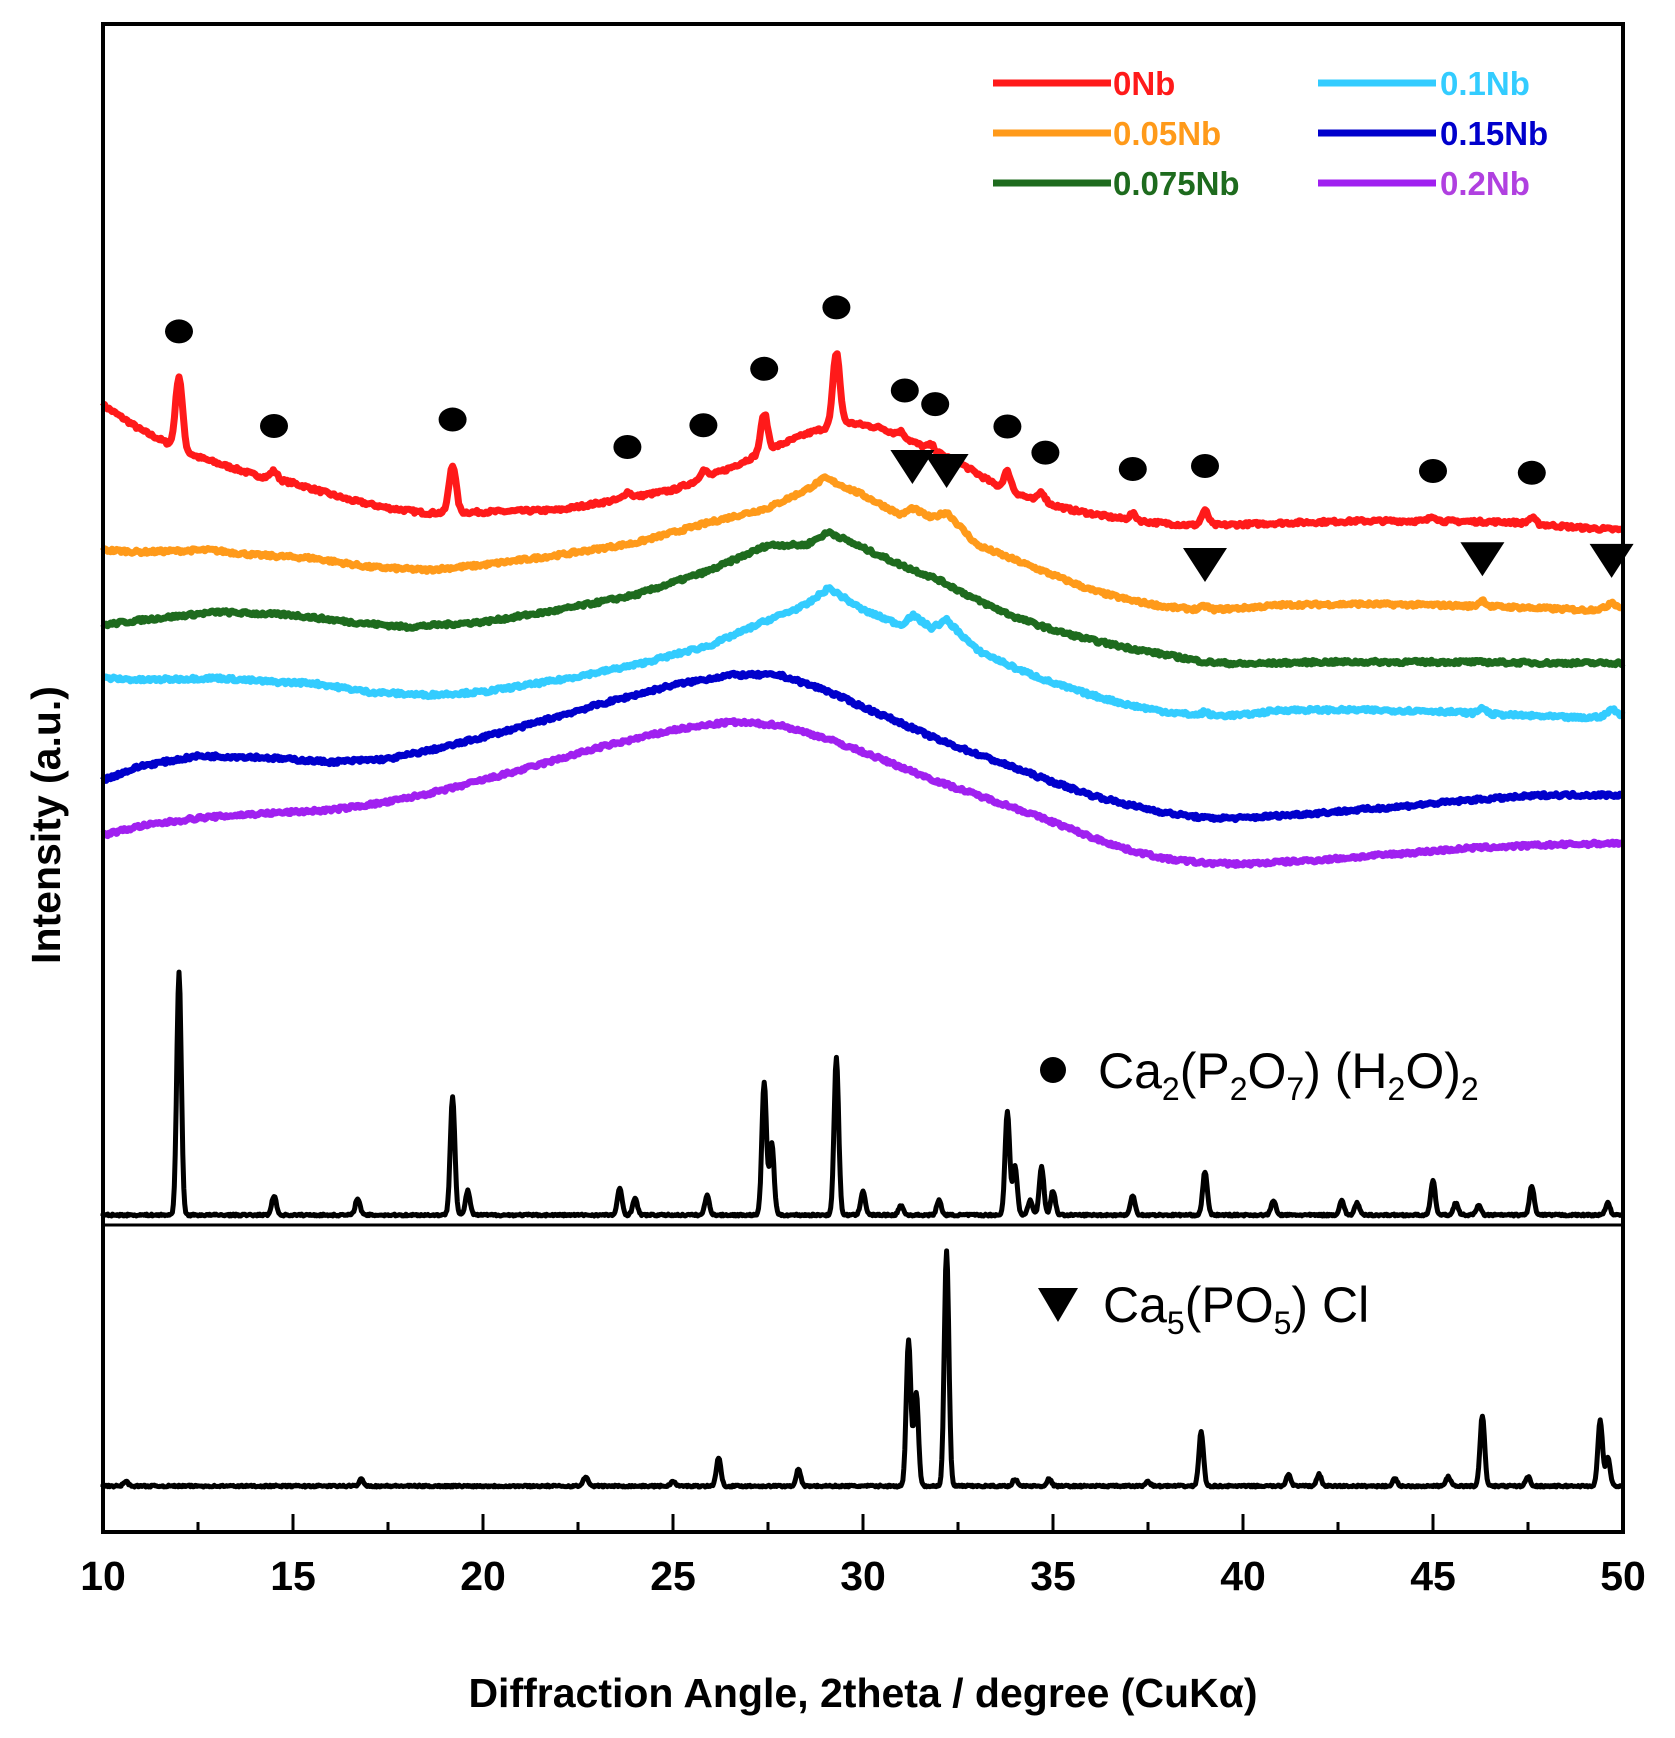  I want to click on legend-label-0-1nb: 0.1Nb, so click(1485, 83).